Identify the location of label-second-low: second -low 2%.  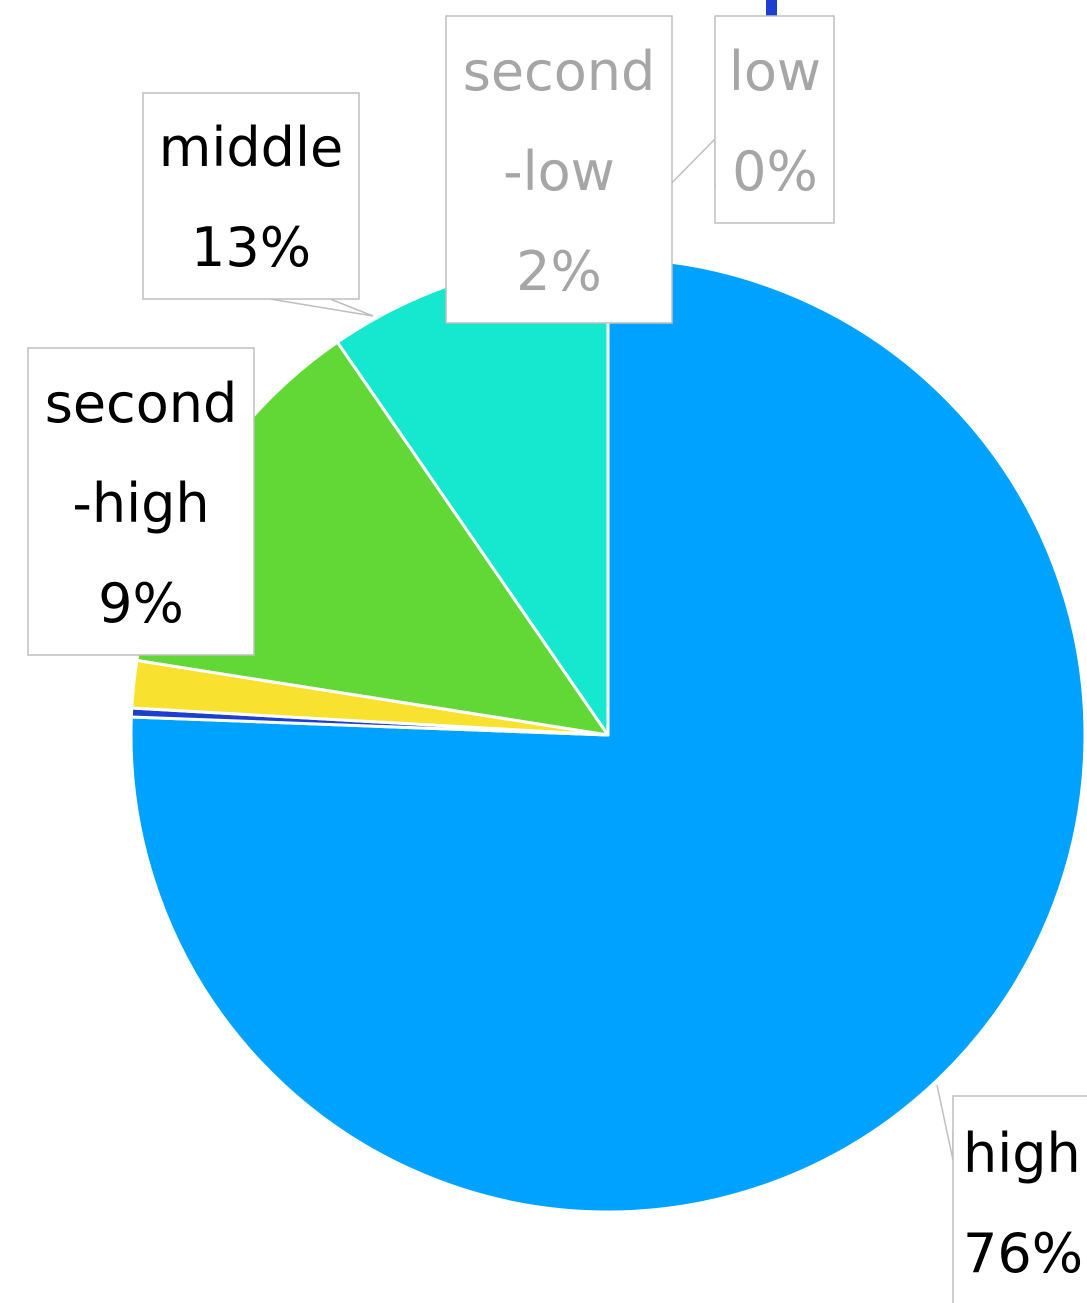
(559, 169).